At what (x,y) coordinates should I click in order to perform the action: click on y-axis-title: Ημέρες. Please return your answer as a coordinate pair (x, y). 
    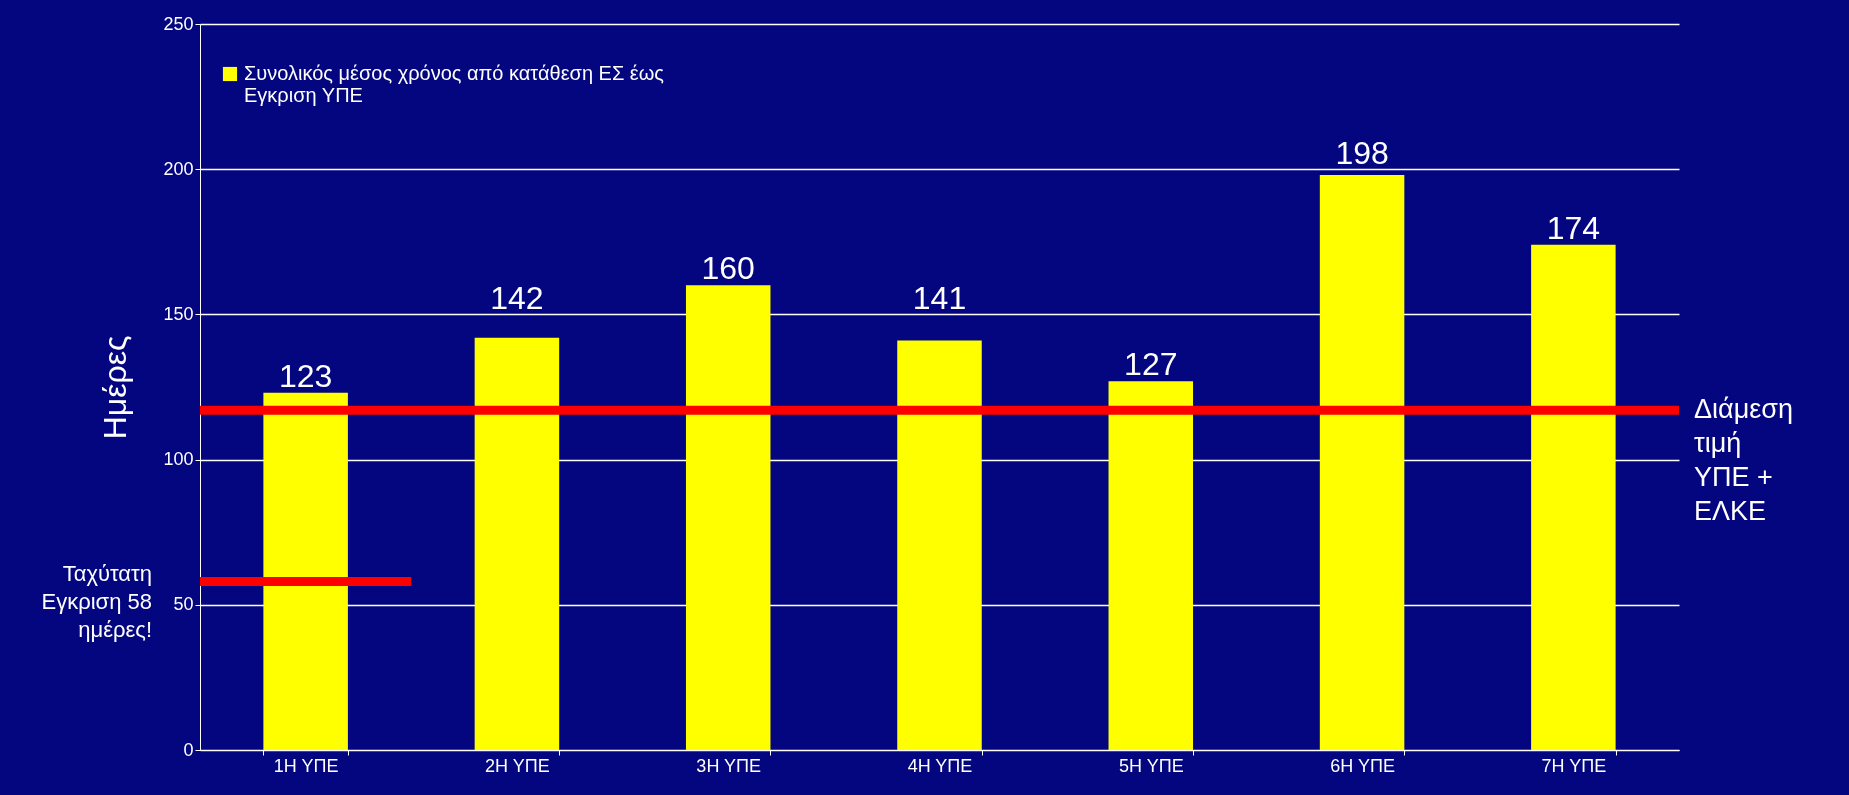
    Looking at the image, I should click on (115, 387).